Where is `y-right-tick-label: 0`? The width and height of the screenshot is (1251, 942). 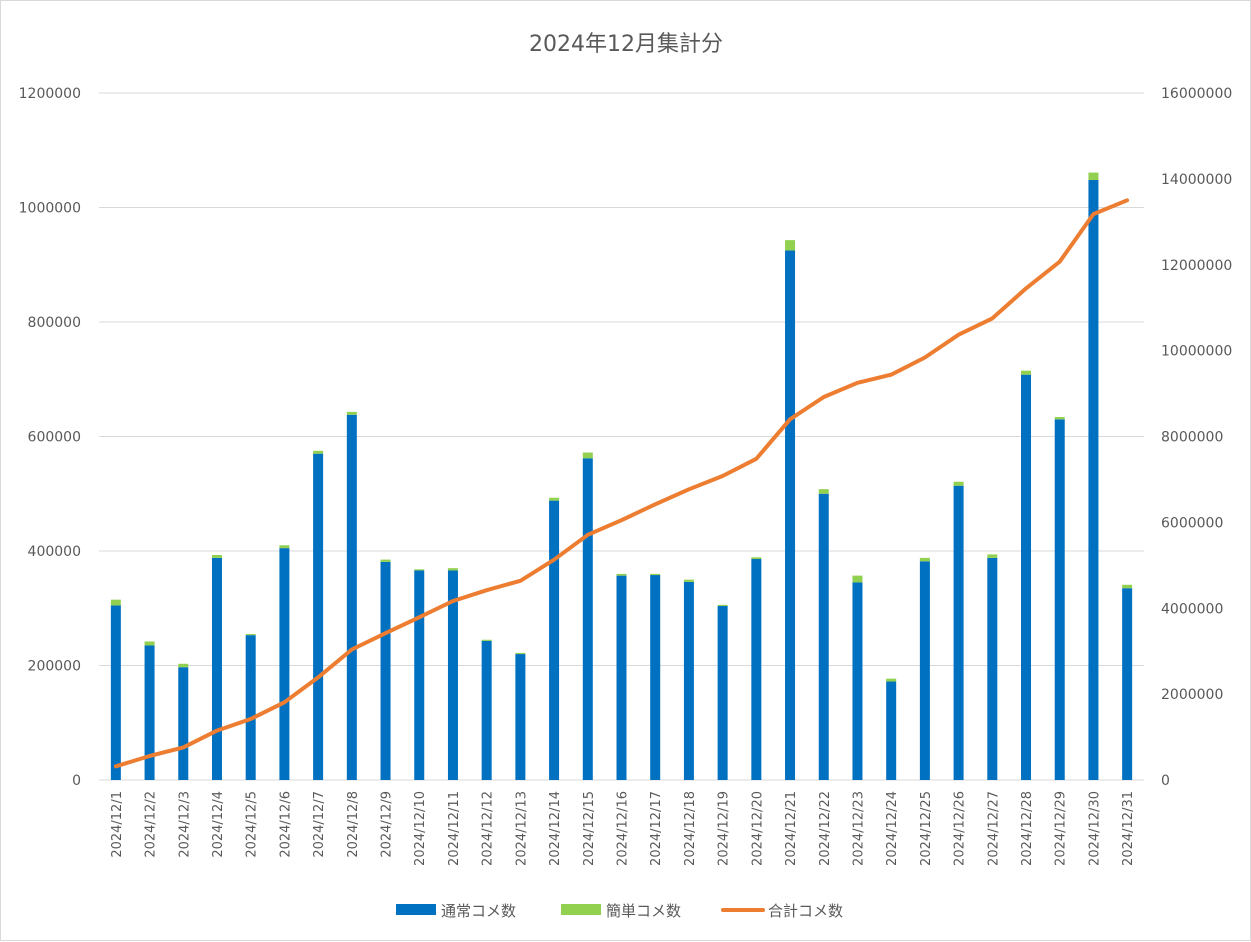
y-right-tick-label: 0 is located at coordinates (1165, 781).